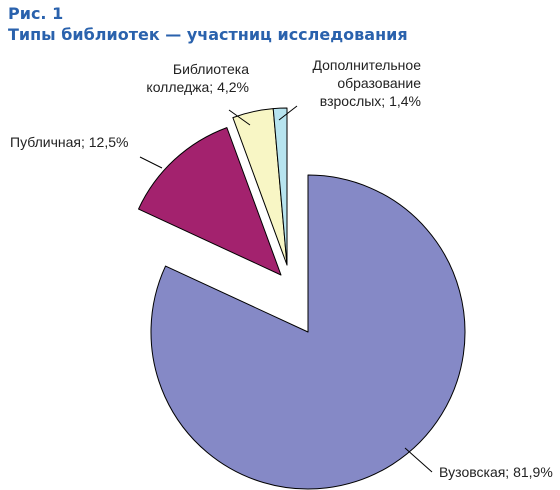  I want to click on slice-label-3: Библиотека колледжа; 4,2%, so click(197, 78).